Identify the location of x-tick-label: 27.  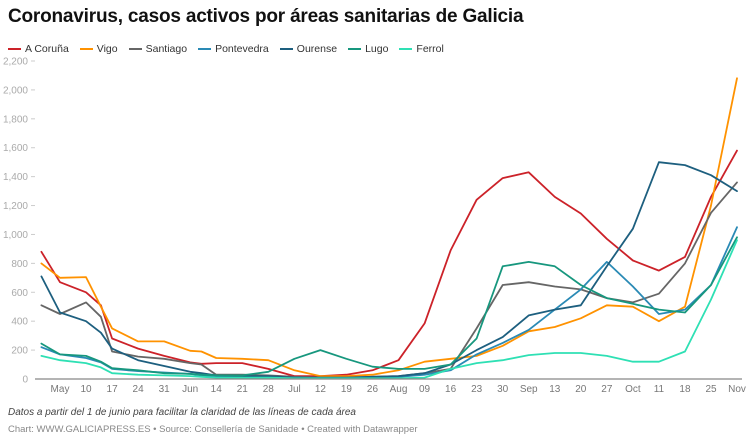
(607, 389).